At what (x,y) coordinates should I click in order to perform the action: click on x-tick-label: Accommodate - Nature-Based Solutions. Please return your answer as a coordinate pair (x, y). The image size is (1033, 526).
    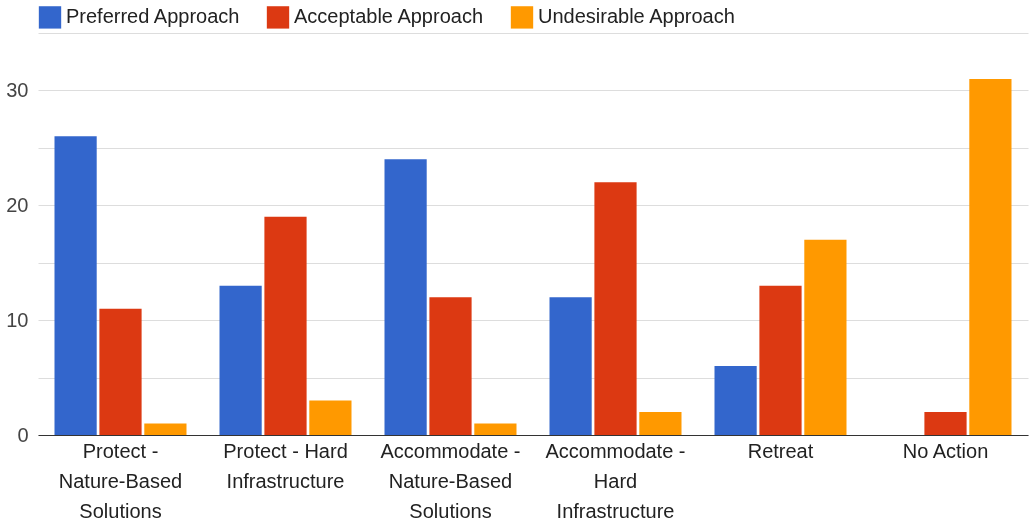
    Looking at the image, I should click on (450, 480).